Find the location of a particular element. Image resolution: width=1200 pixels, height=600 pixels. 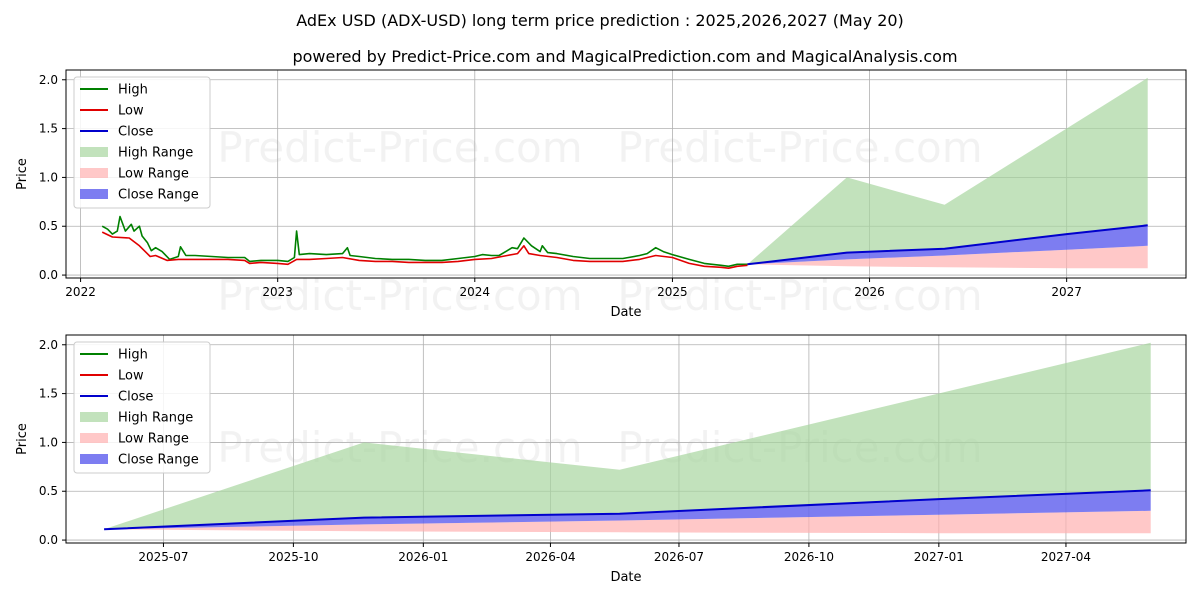

p0-legend-label-high-range: High Range is located at coordinates (155, 153).